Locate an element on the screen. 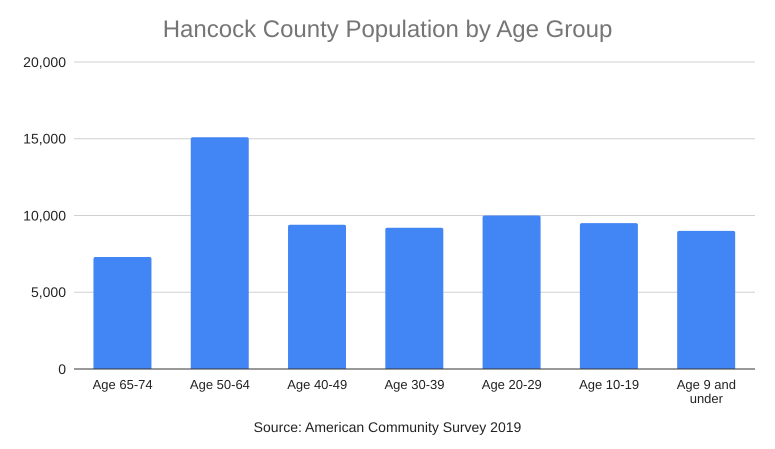  x-tick-label: Age 10-19 is located at coordinates (609, 384).